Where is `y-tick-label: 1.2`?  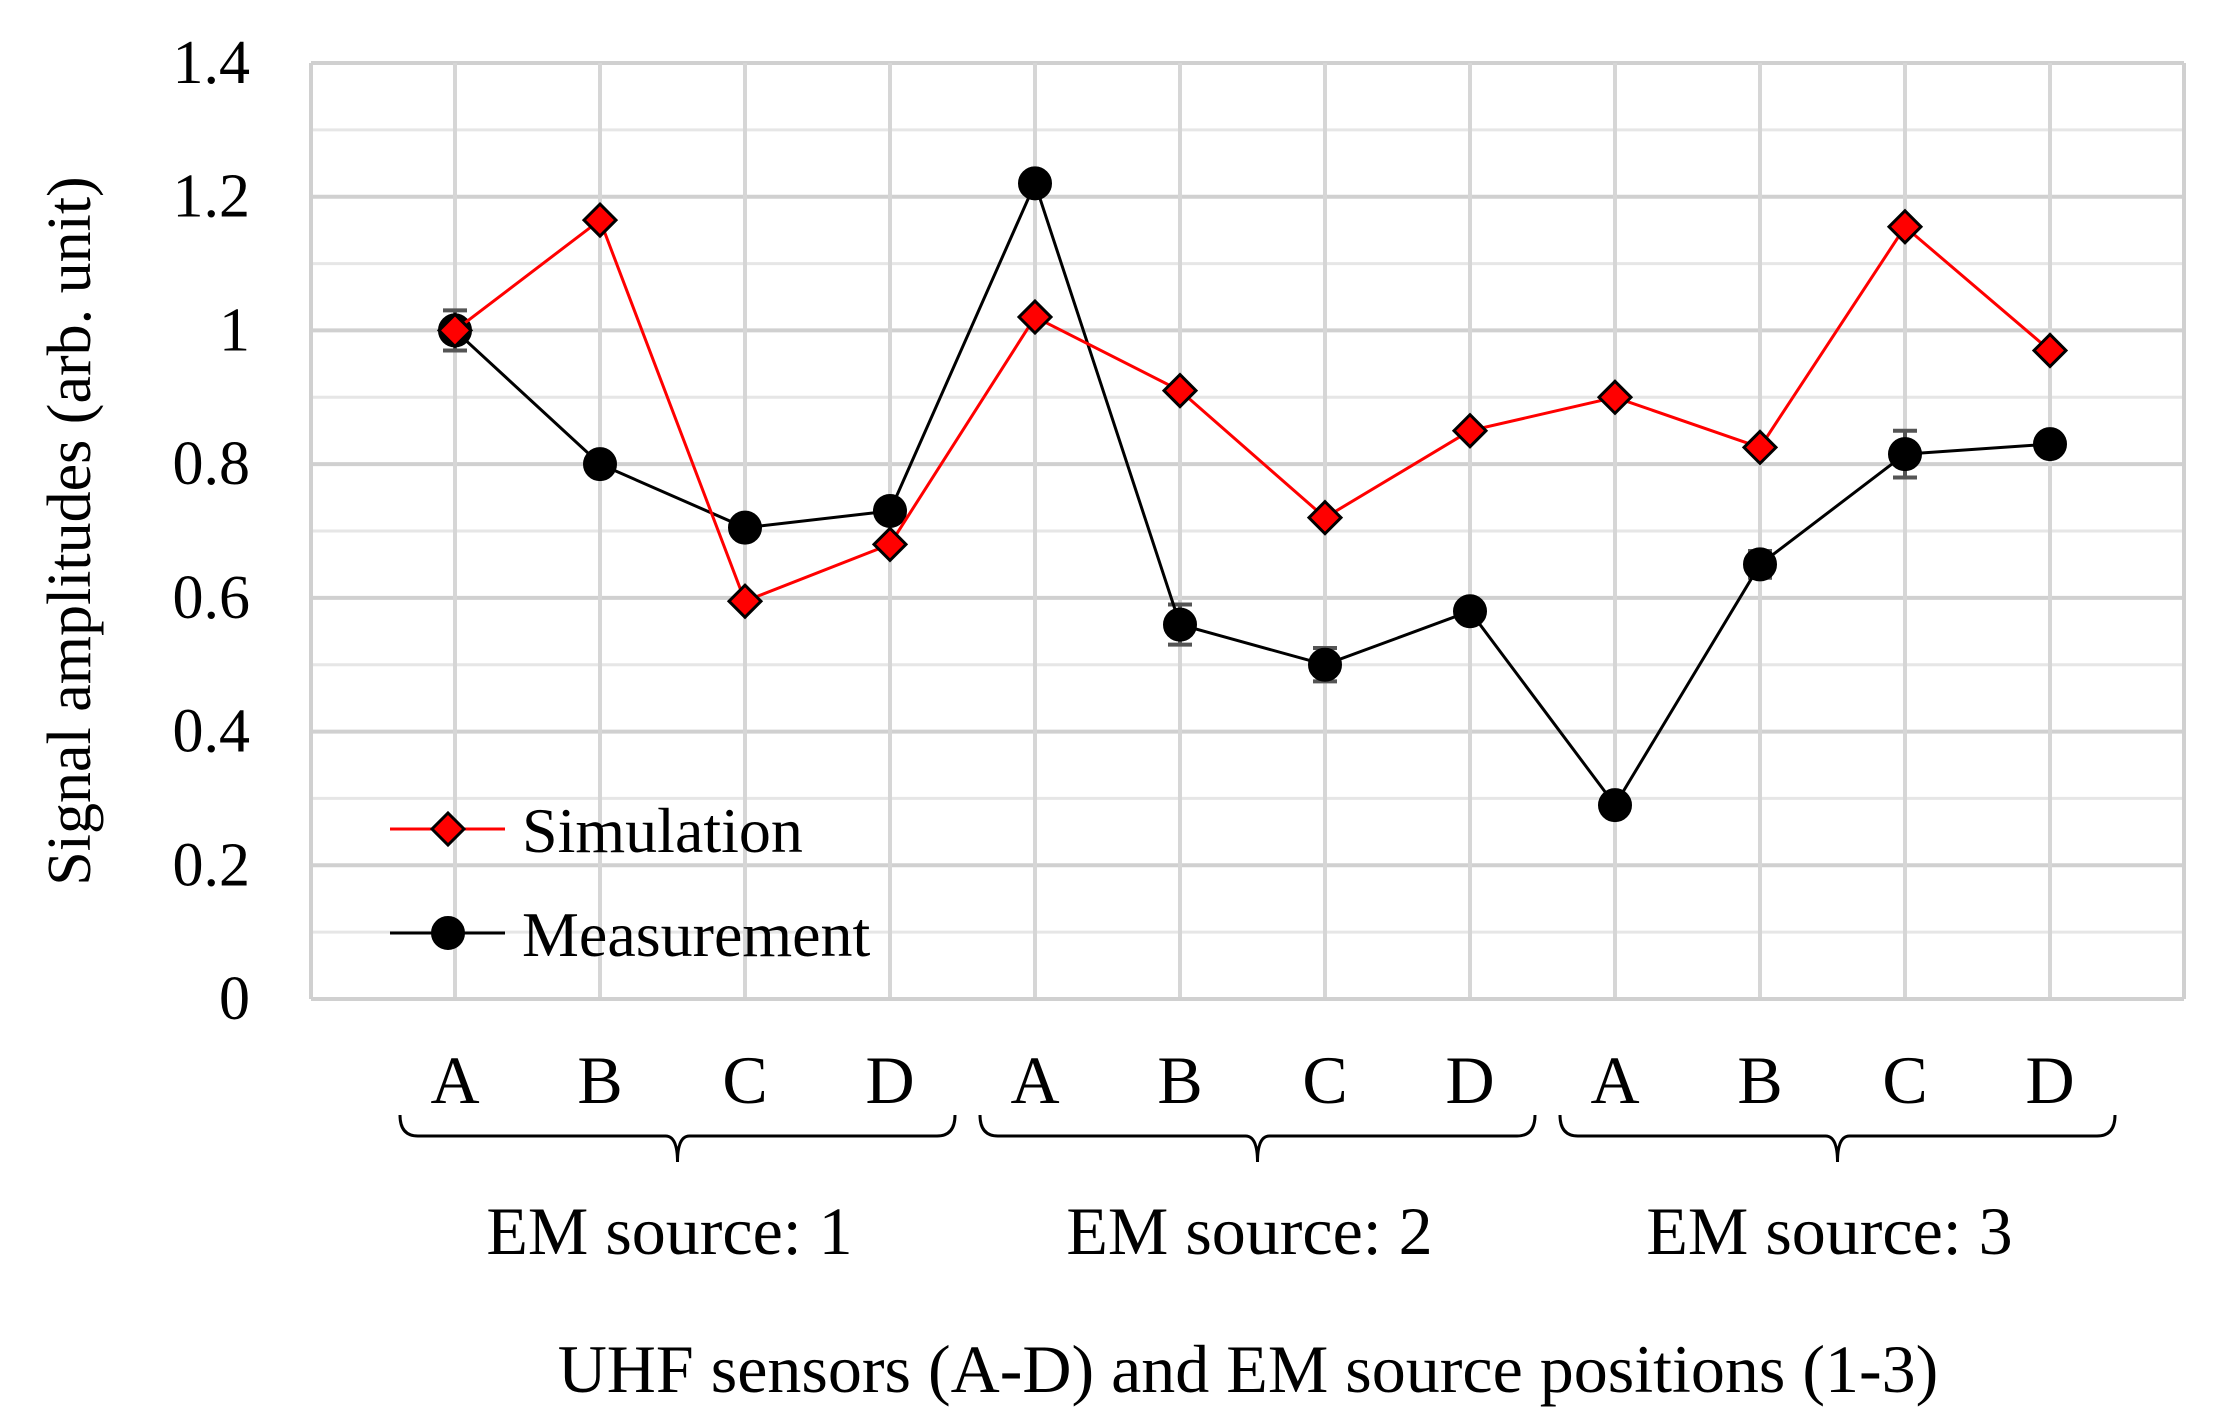 y-tick-label: 1.2 is located at coordinates (212, 197).